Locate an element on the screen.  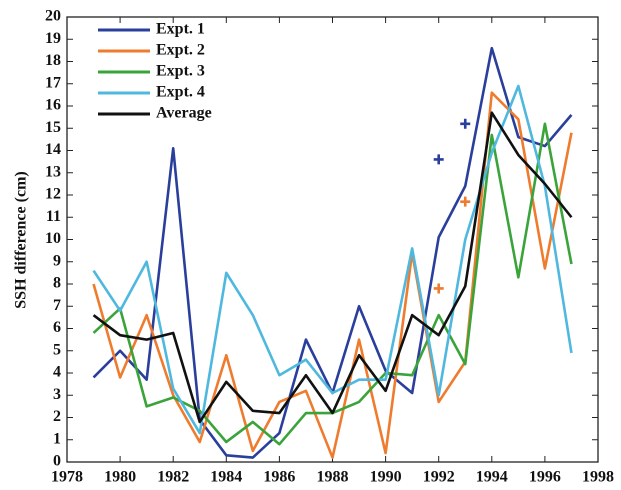
x-tick-label: 1990 is located at coordinates (386, 477).